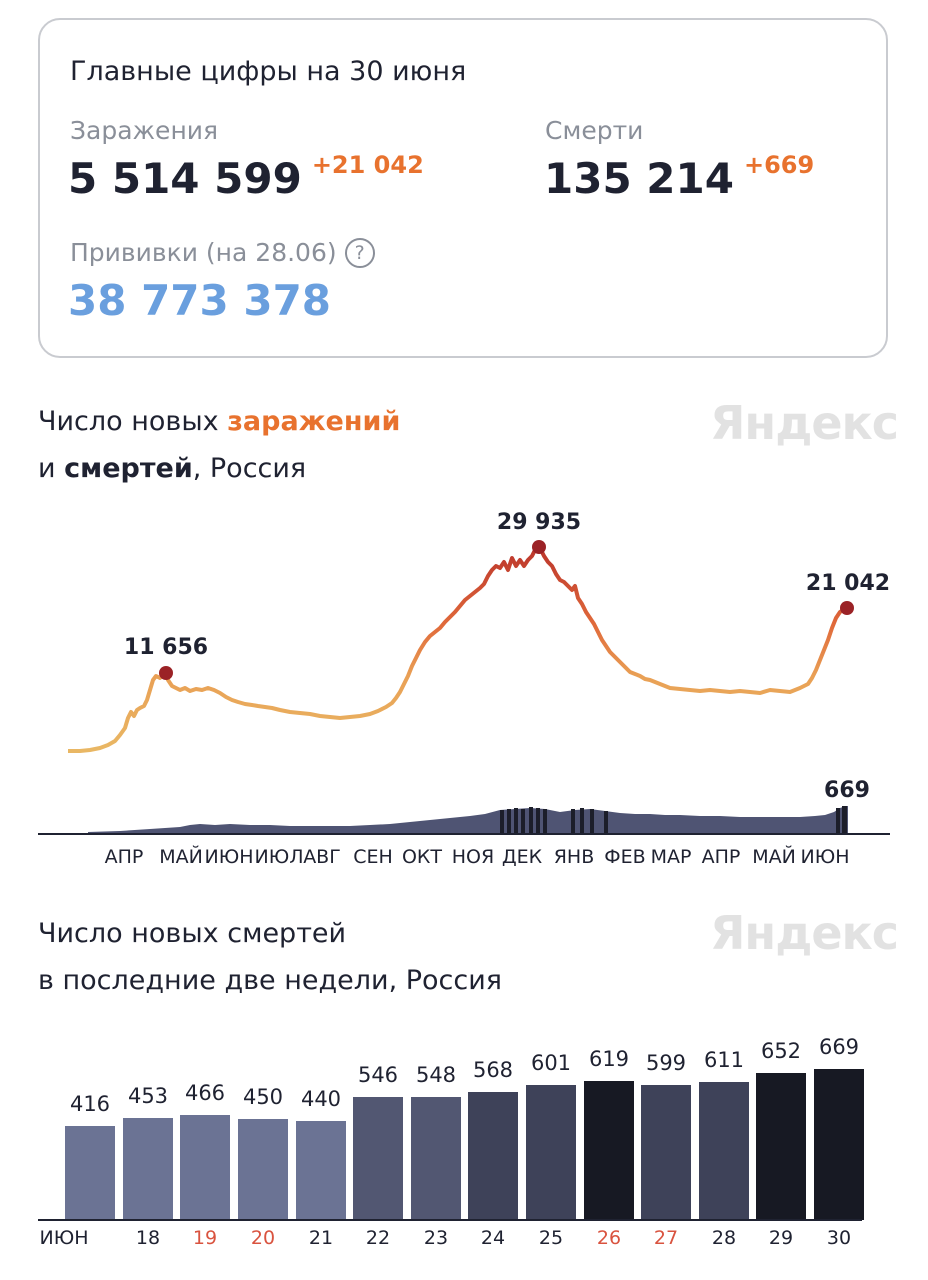 This screenshot has width=928, height=1280. I want to click on vaccinations-total: 38 773 378, so click(200, 300).